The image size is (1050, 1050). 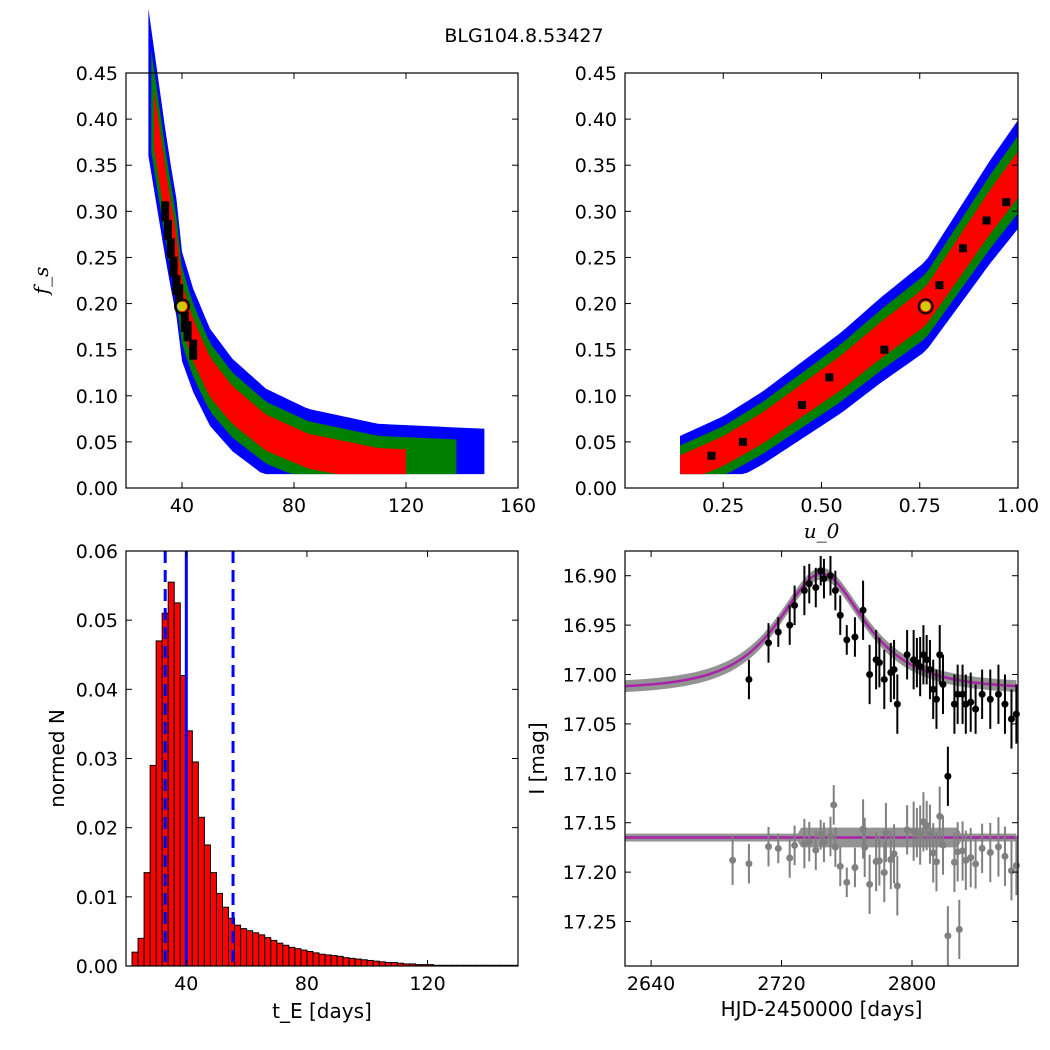 What do you see at coordinates (590, 873) in the screenshot?
I see `y-tick-label: 17.20` at bounding box center [590, 873].